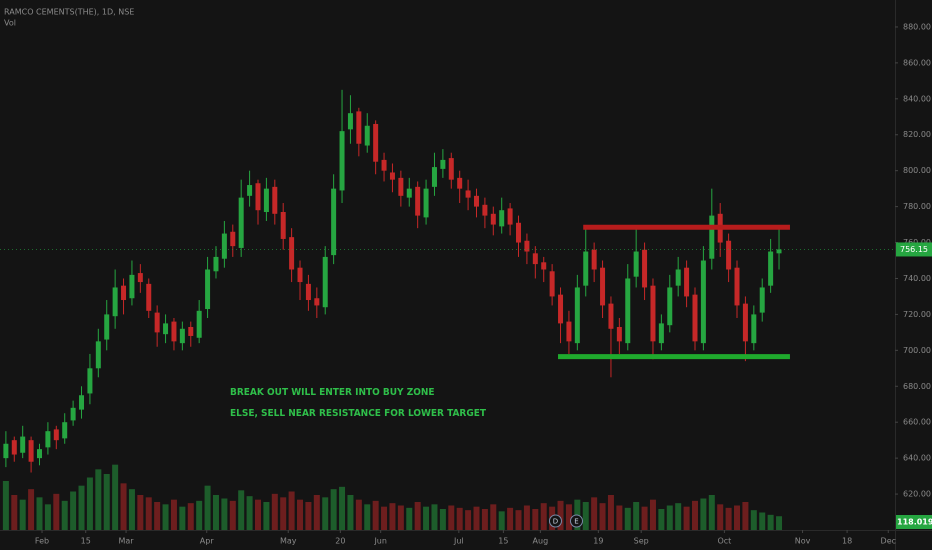  I want to click on annotation: BREAK OUT WILL ENTER INTO BUY ZONE, so click(332, 392).